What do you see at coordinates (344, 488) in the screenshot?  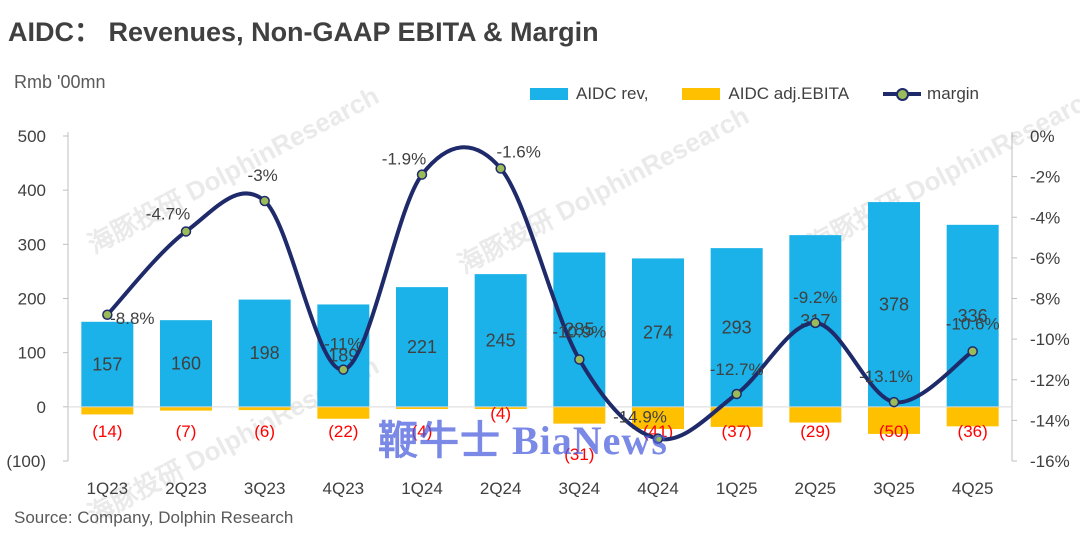 I see `x-tick-label: 4Q23` at bounding box center [344, 488].